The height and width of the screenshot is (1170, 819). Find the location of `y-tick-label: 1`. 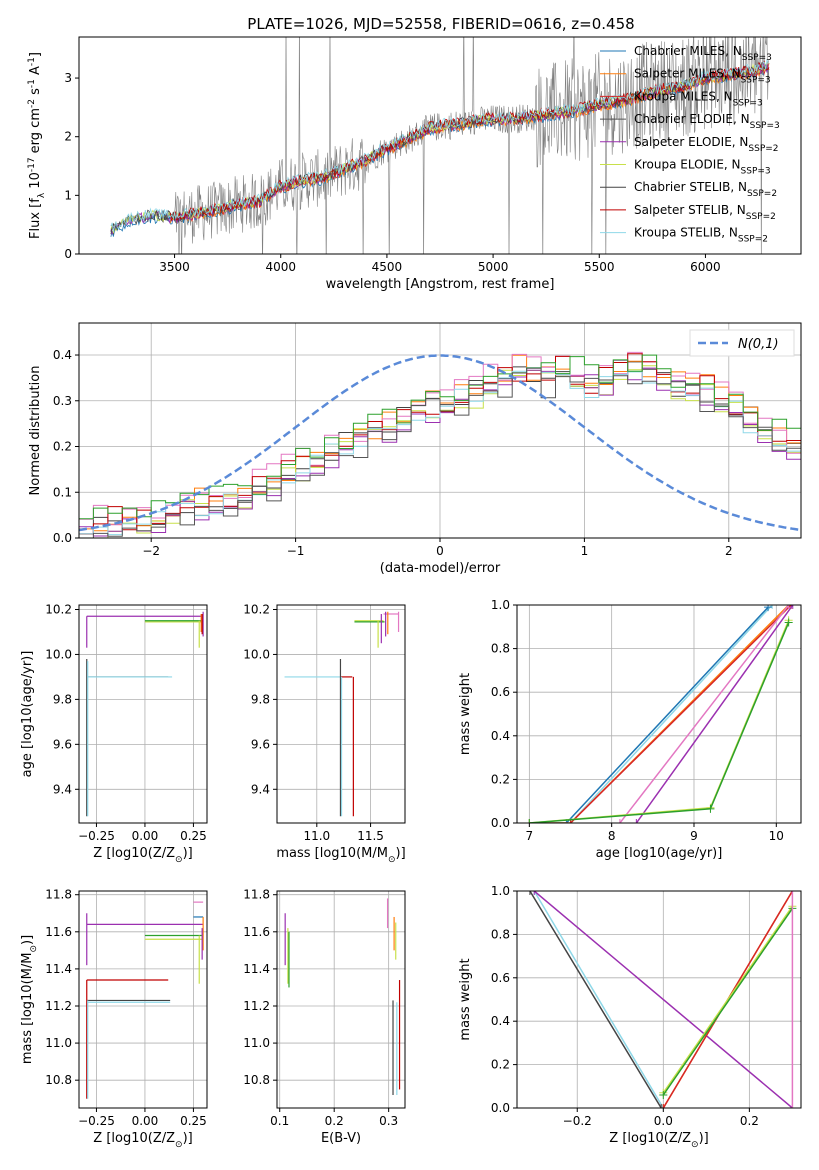

y-tick-label: 1 is located at coordinates (68, 195).